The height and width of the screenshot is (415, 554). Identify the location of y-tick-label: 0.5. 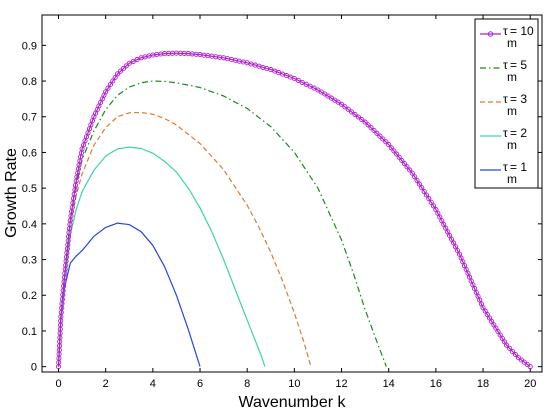
(29, 189).